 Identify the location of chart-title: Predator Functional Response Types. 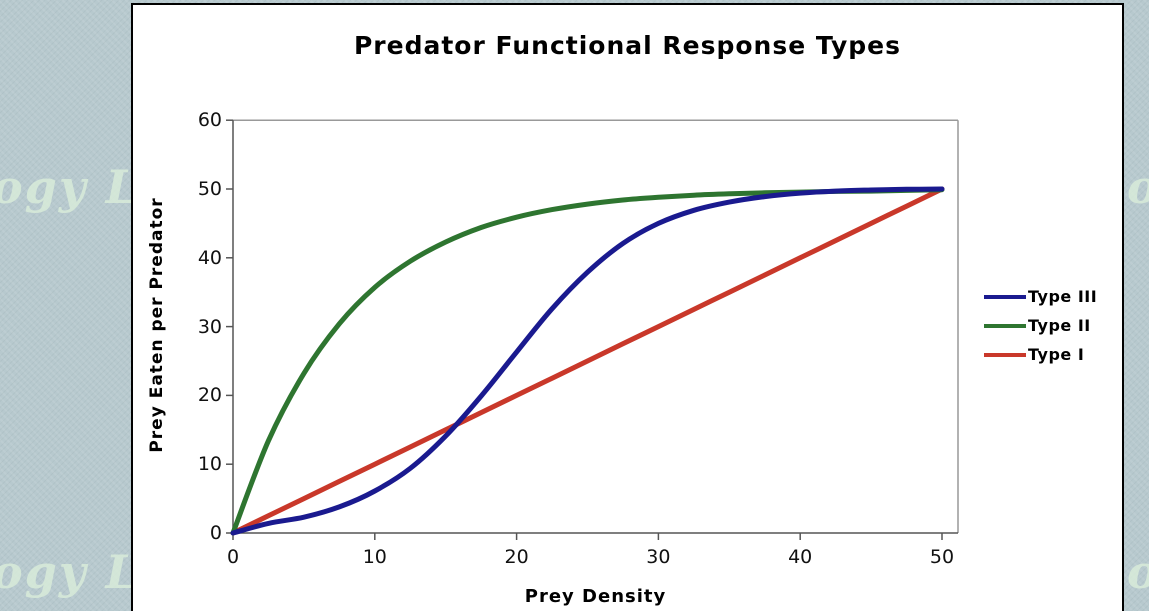
(627, 45).